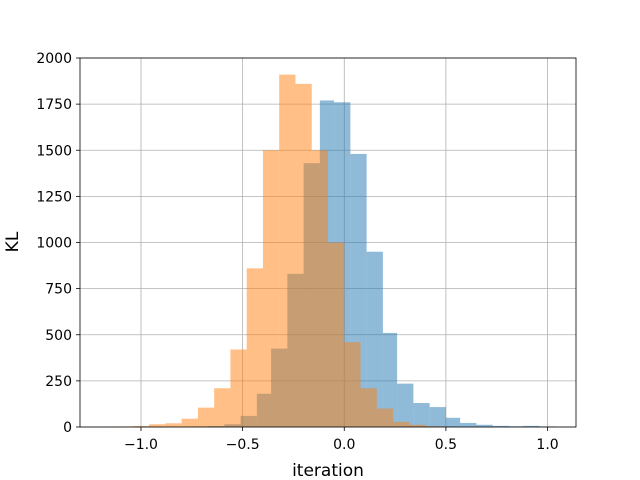  Describe the element at coordinates (54, 244) in the screenshot. I see `y-tick-label: 1000` at that location.